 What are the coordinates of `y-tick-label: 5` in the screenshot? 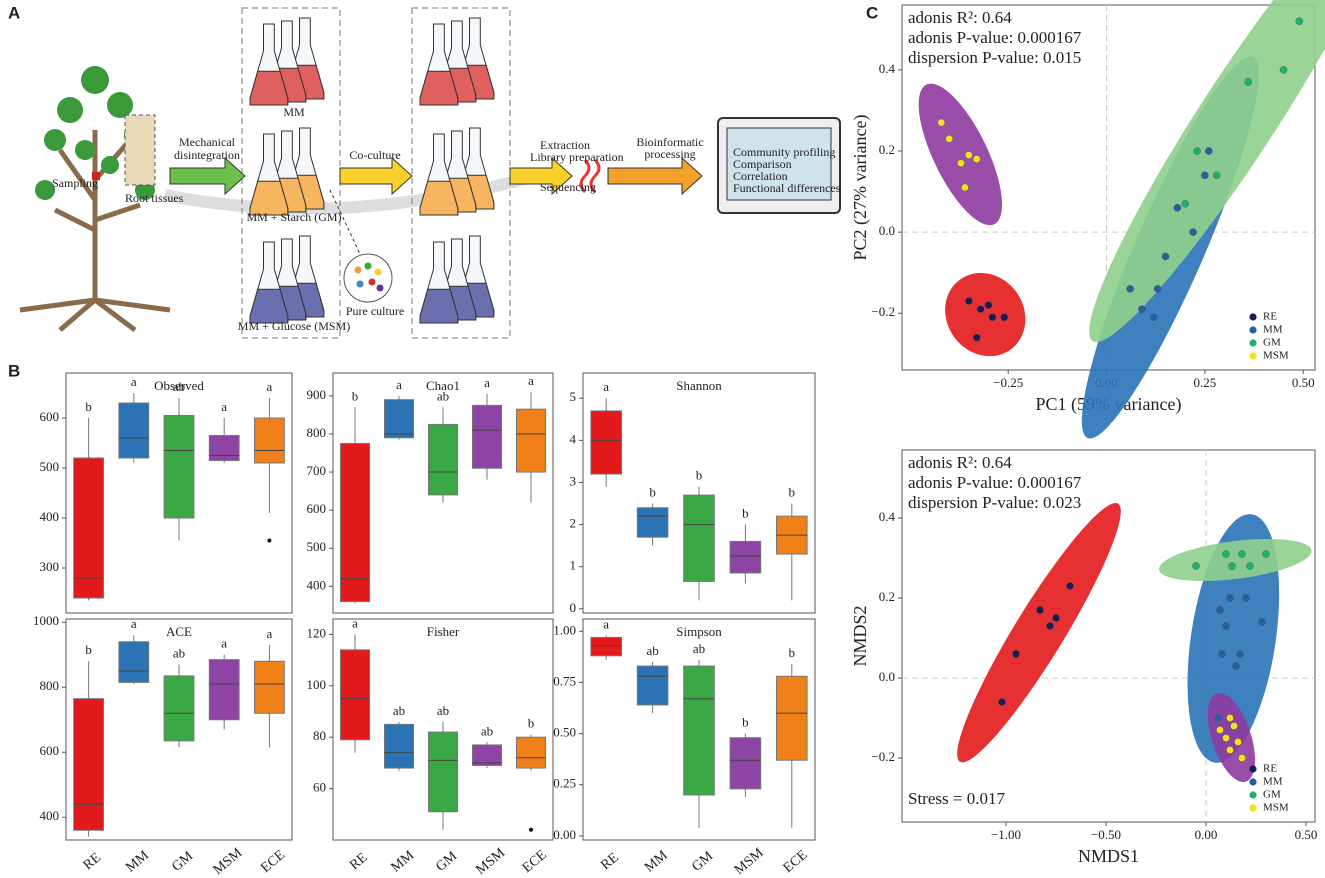 It's located at (573, 396).